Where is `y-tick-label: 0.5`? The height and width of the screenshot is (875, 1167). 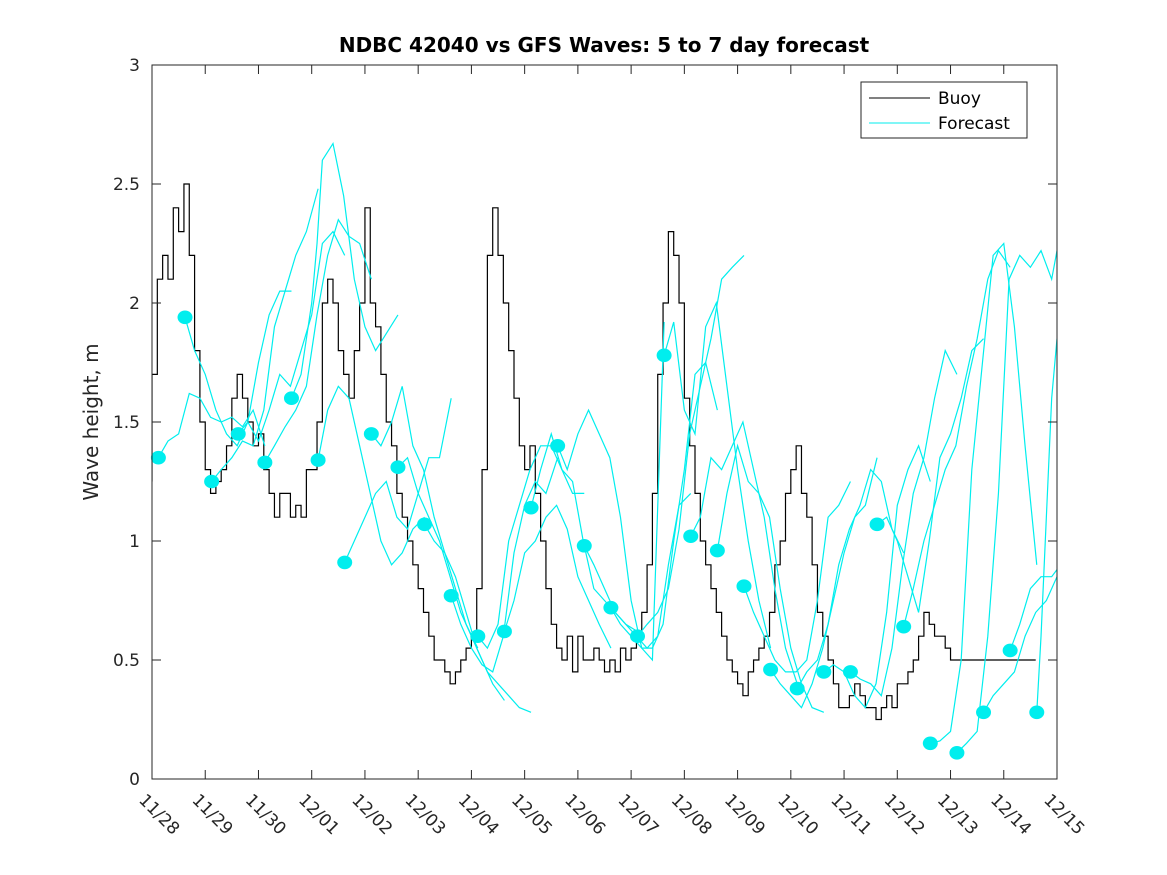
y-tick-label: 0.5 is located at coordinates (126, 661).